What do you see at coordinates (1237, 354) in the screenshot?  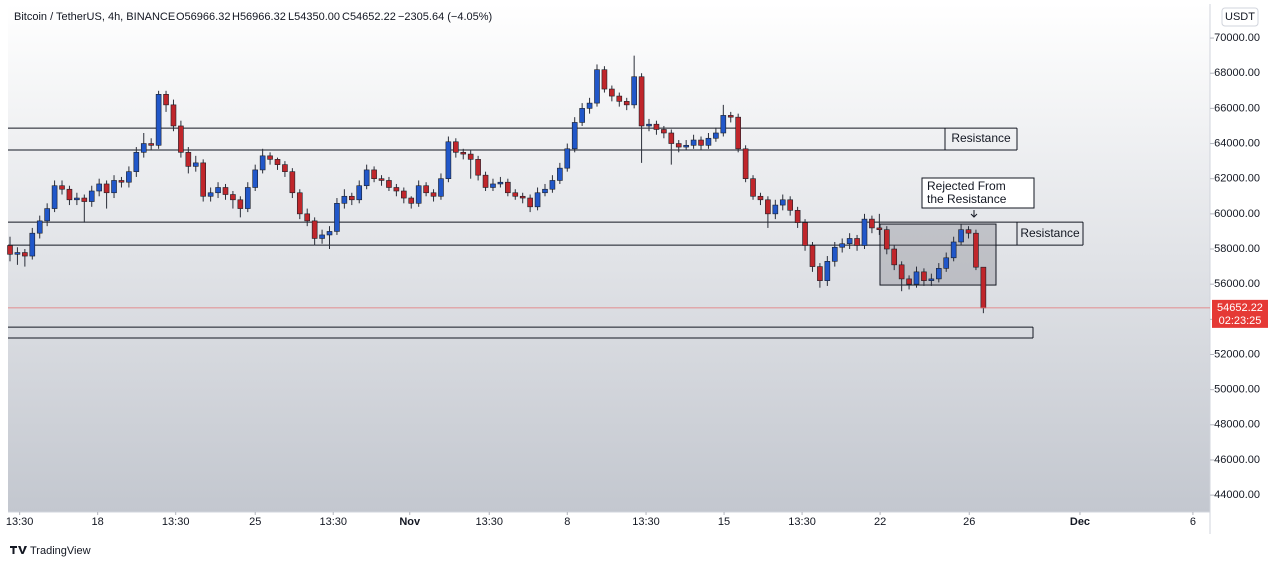 I see `y-tick-label: 52000.00` at bounding box center [1237, 354].